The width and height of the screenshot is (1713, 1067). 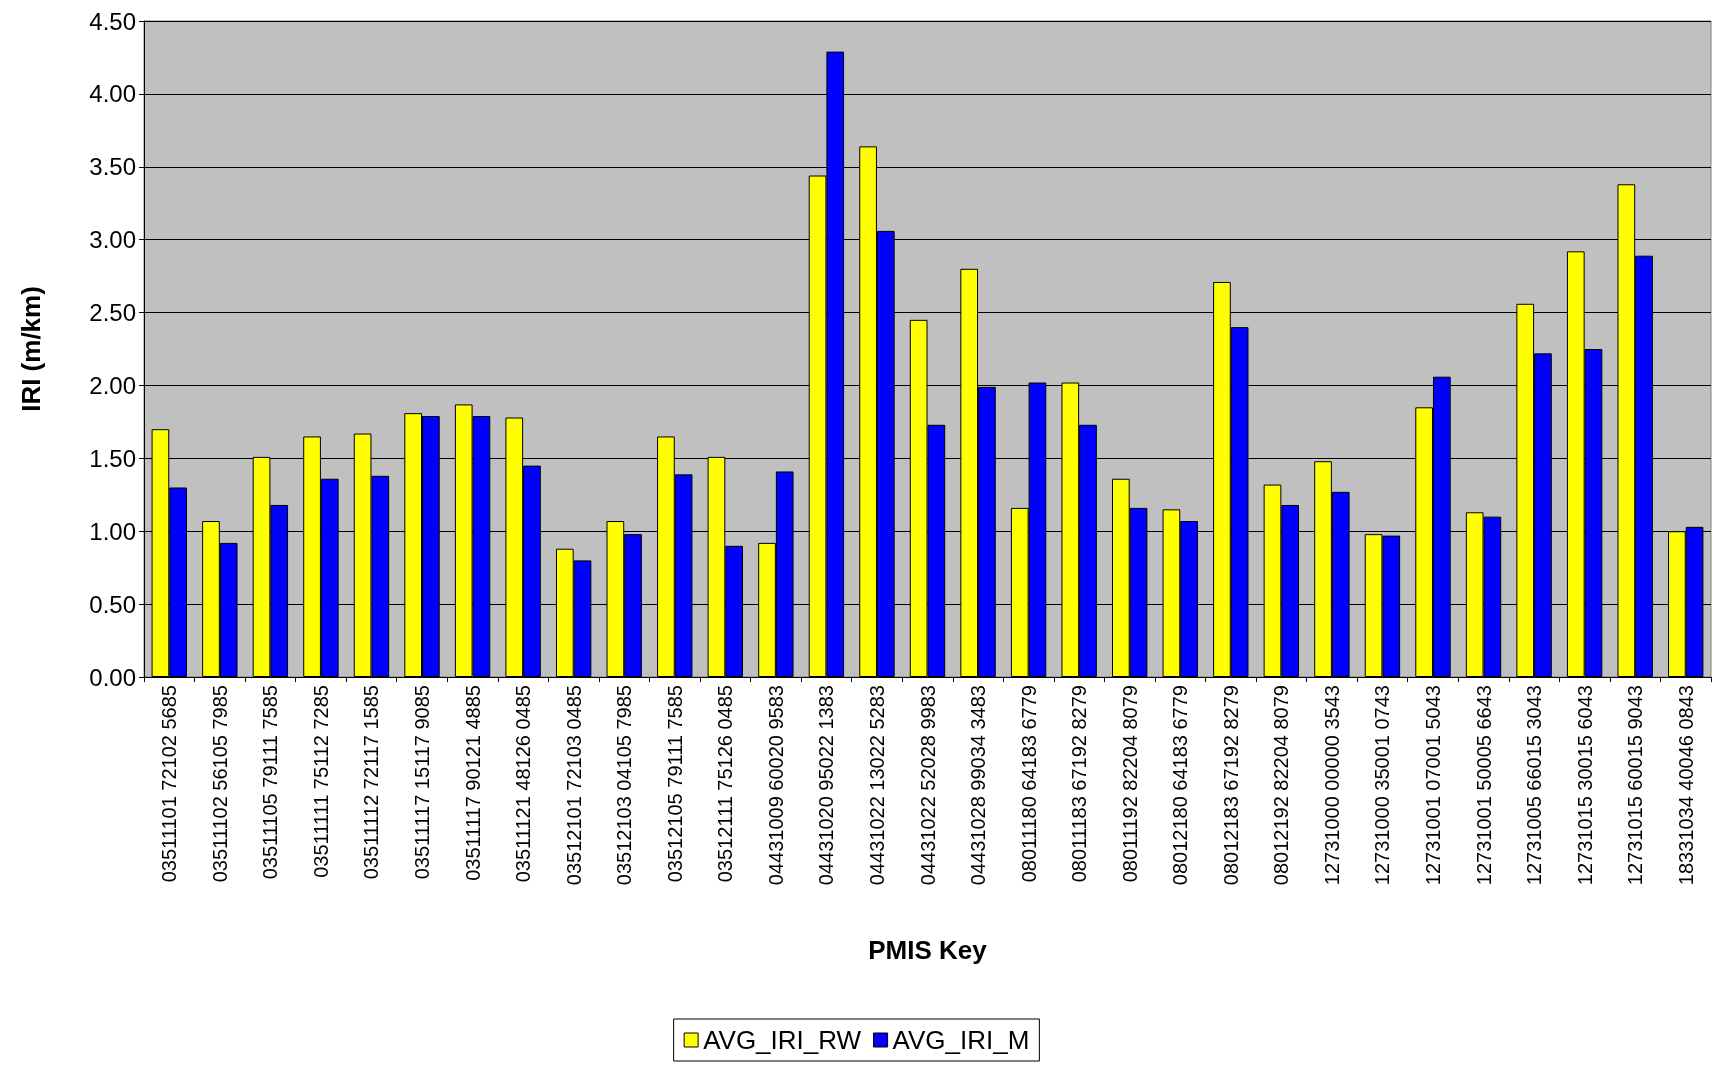 What do you see at coordinates (112, 531) in the screenshot?
I see `y-tick-label: 1.00` at bounding box center [112, 531].